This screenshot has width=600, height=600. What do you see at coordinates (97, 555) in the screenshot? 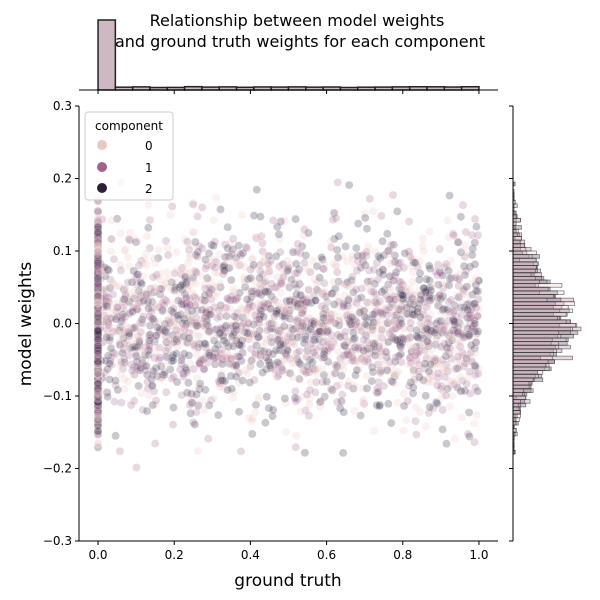
I see `x-tick-label: 0.0` at bounding box center [97, 555].